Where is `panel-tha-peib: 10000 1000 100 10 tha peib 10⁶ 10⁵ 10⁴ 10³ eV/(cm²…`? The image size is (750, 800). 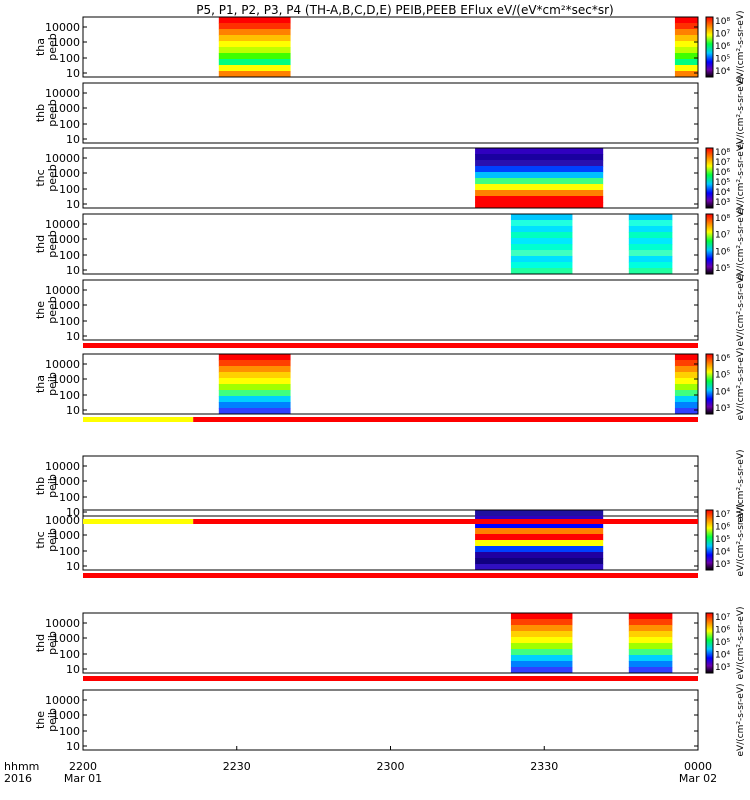 panel-tha-peib: 10000 1000 100 10 tha peib 10⁶ 10⁵ 10⁴ 10³ eV/(cm²… is located at coordinates (390, 383).